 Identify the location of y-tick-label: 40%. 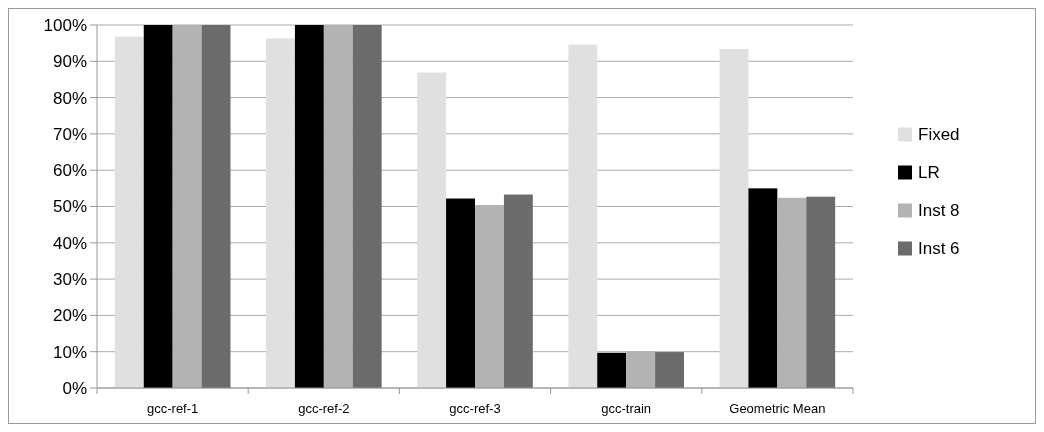
(69, 243).